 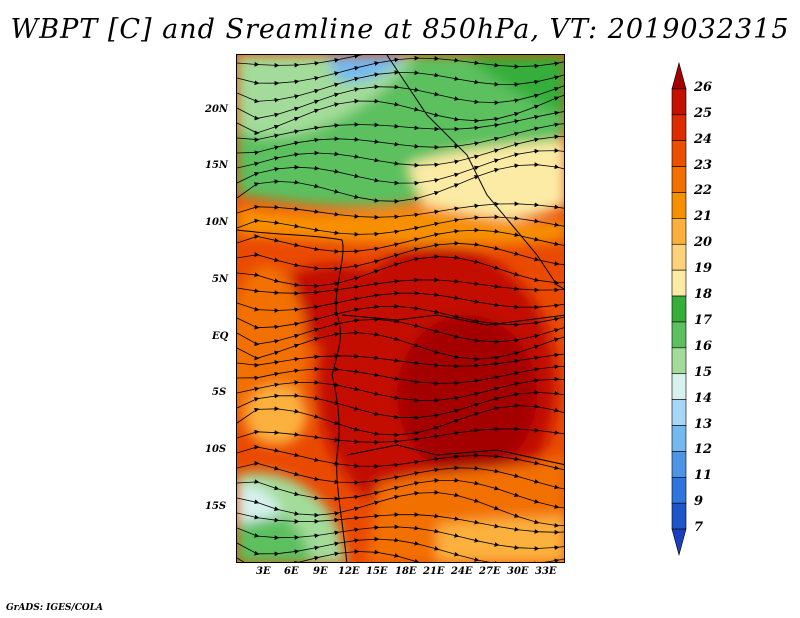 What do you see at coordinates (55, 608) in the screenshot?
I see `credit-text: GrADS: IGES/COLA` at bounding box center [55, 608].